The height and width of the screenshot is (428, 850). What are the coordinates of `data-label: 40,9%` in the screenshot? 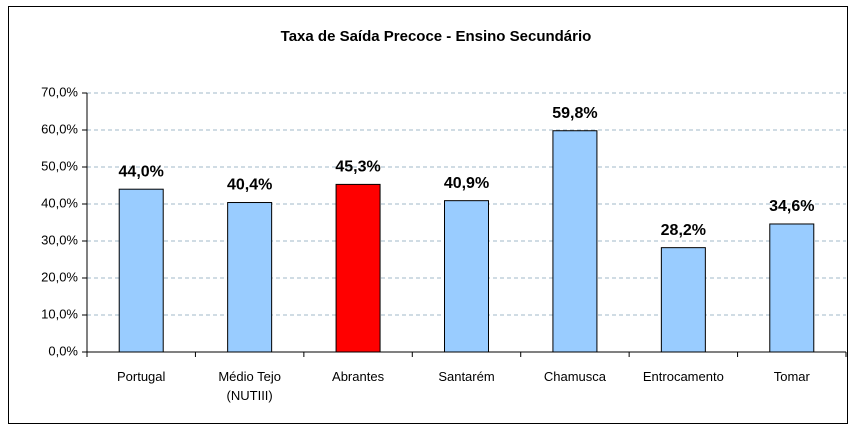 It's located at (466, 183).